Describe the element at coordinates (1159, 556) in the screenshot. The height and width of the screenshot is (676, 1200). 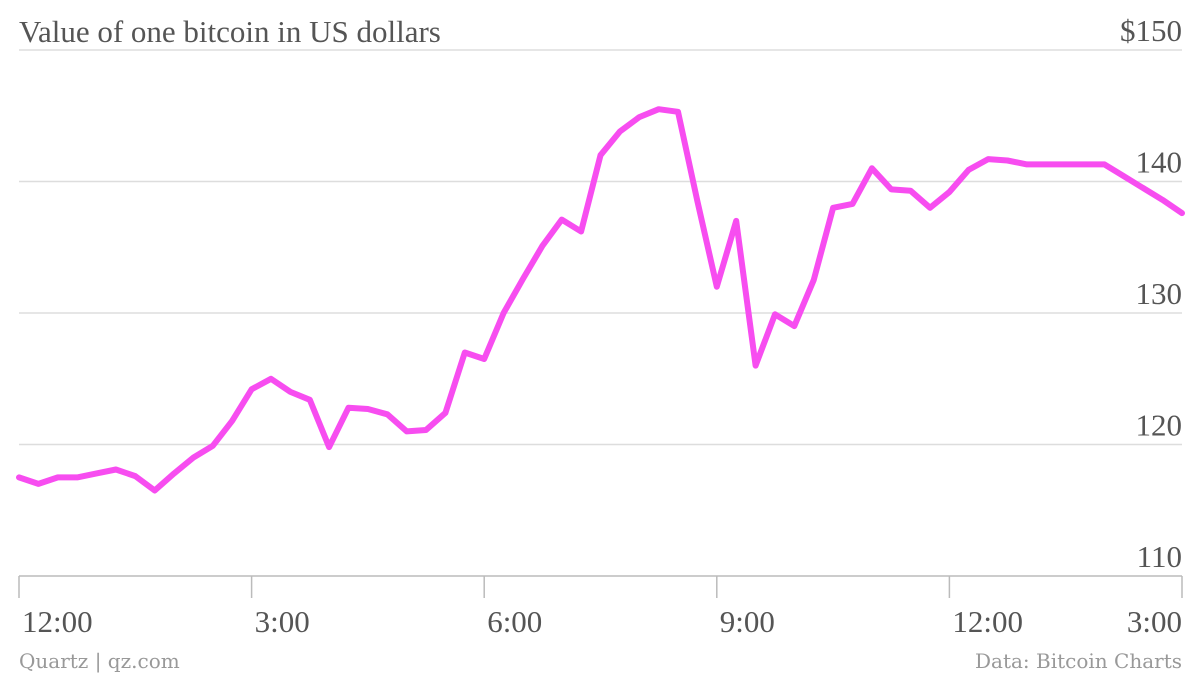
I see `y-tick-label: 110` at that location.